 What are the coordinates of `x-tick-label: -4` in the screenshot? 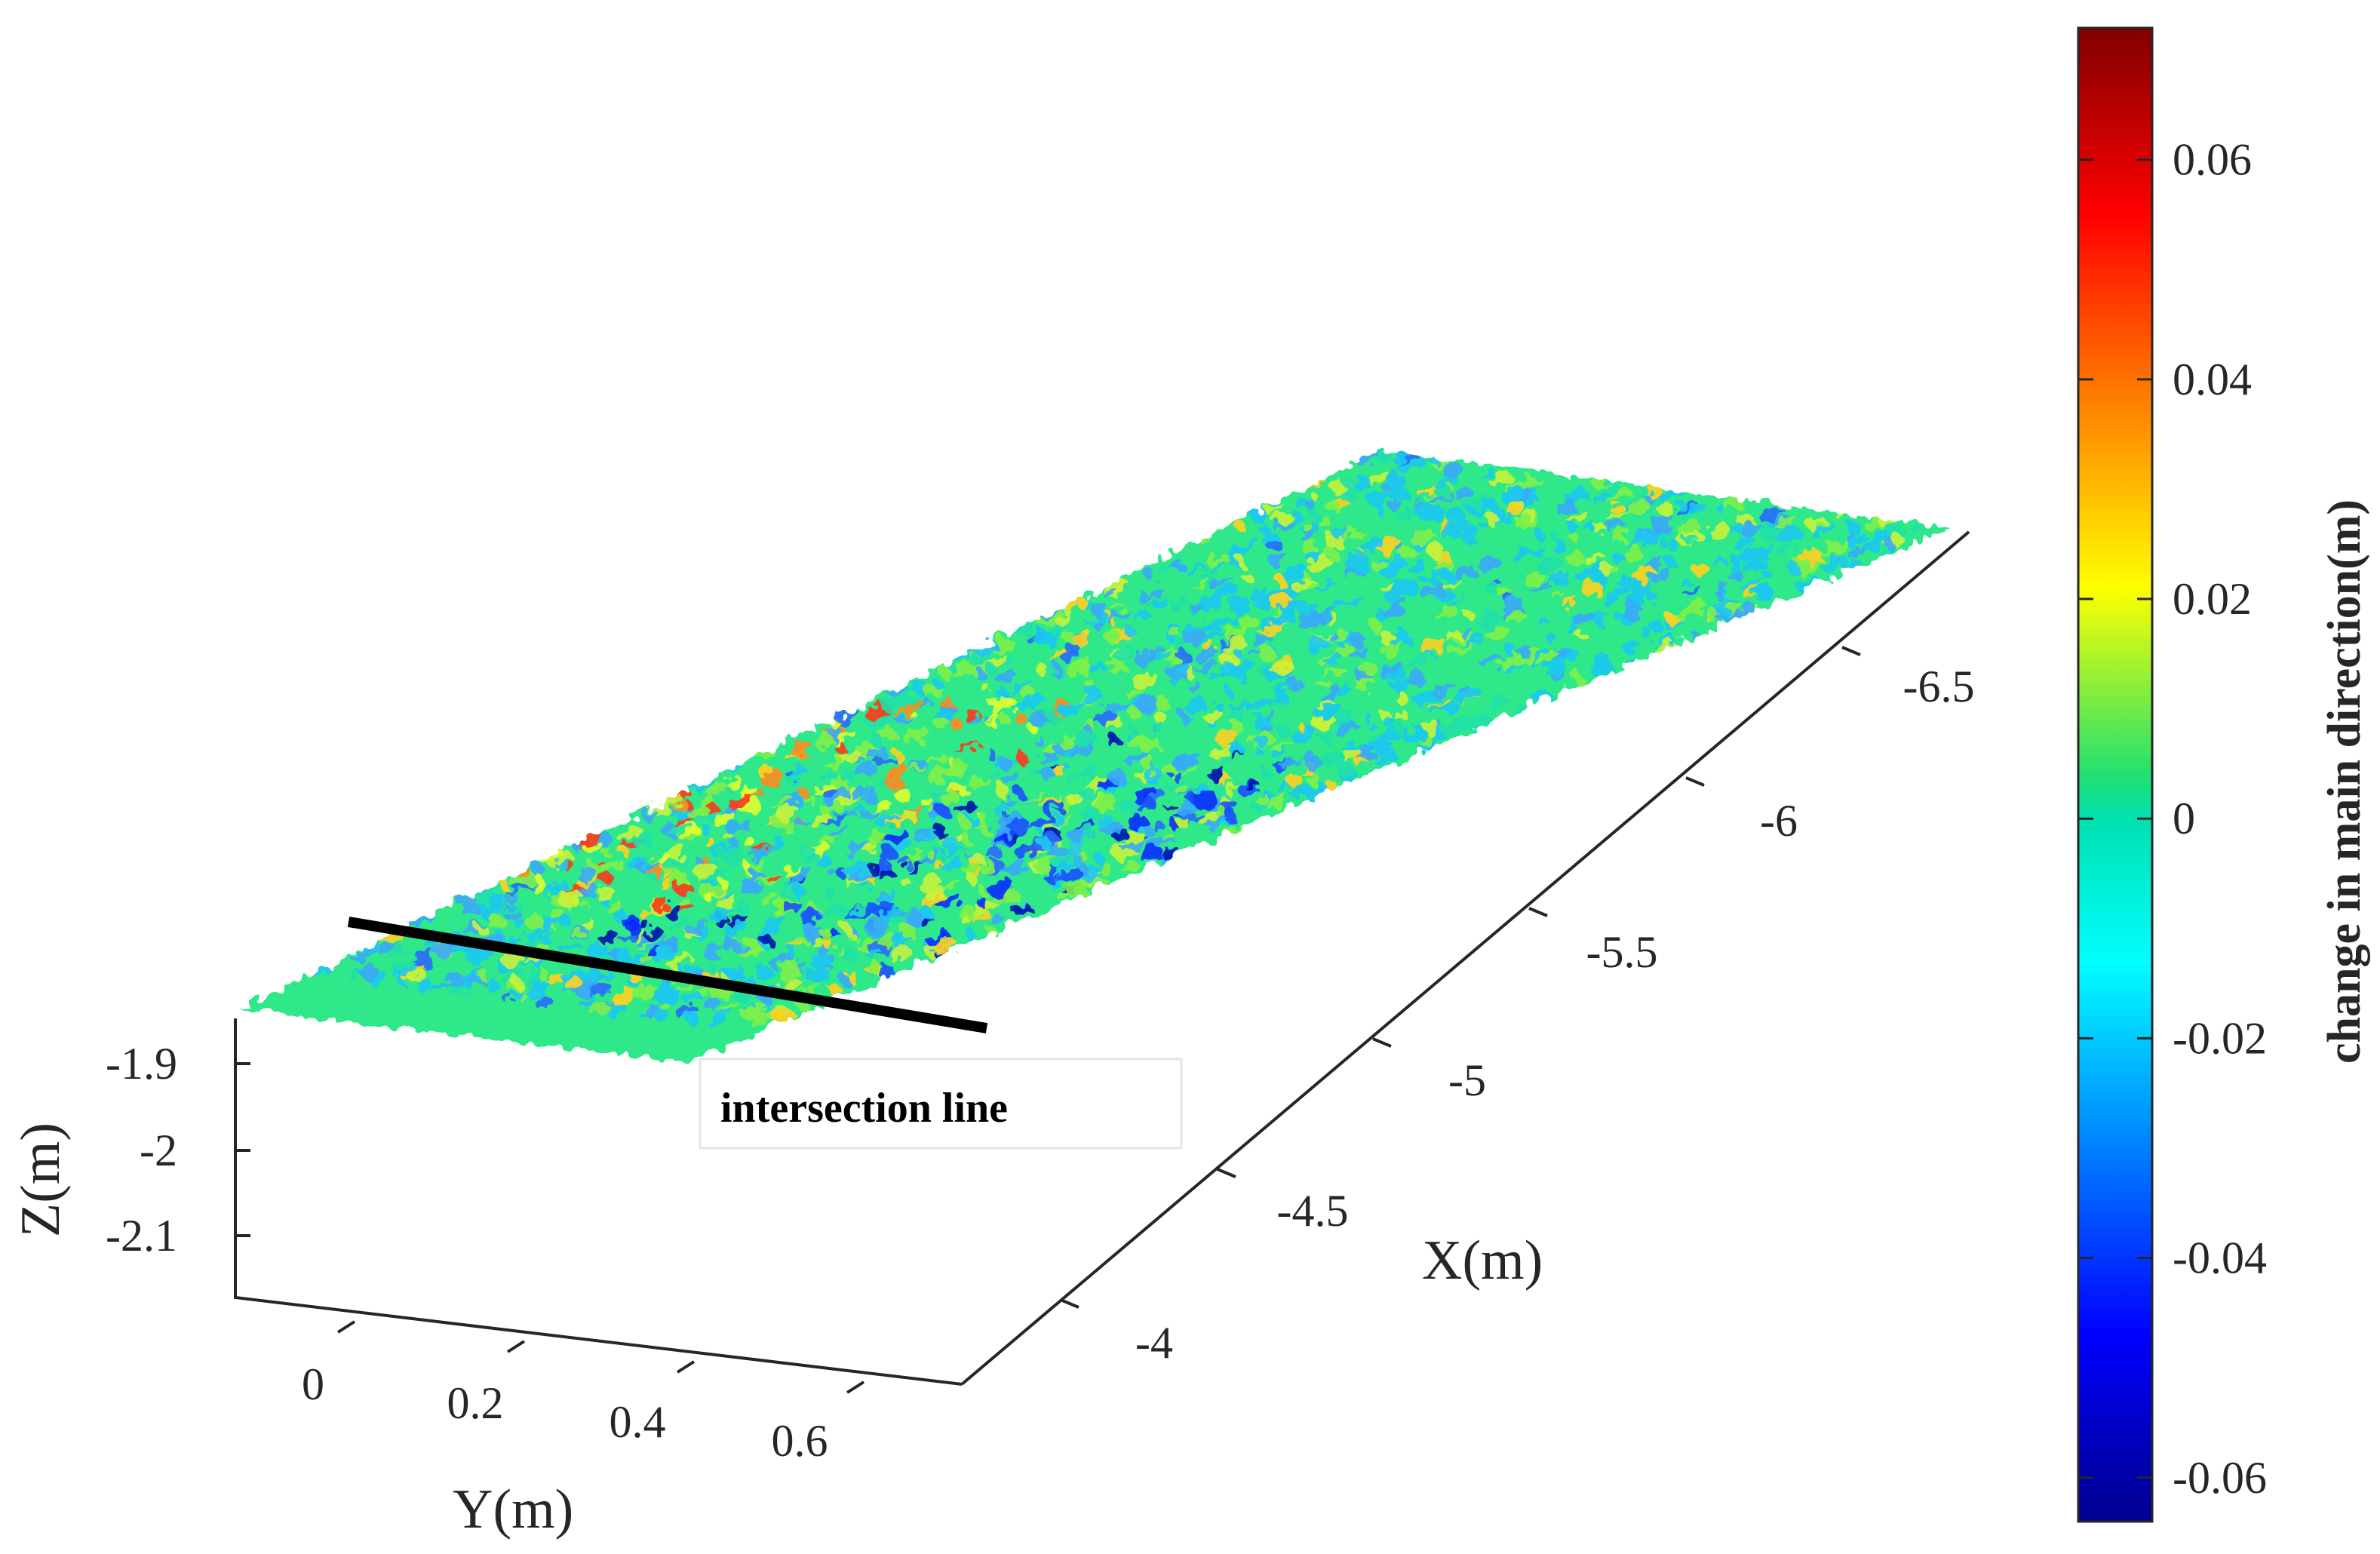 It's located at (1154, 1343).